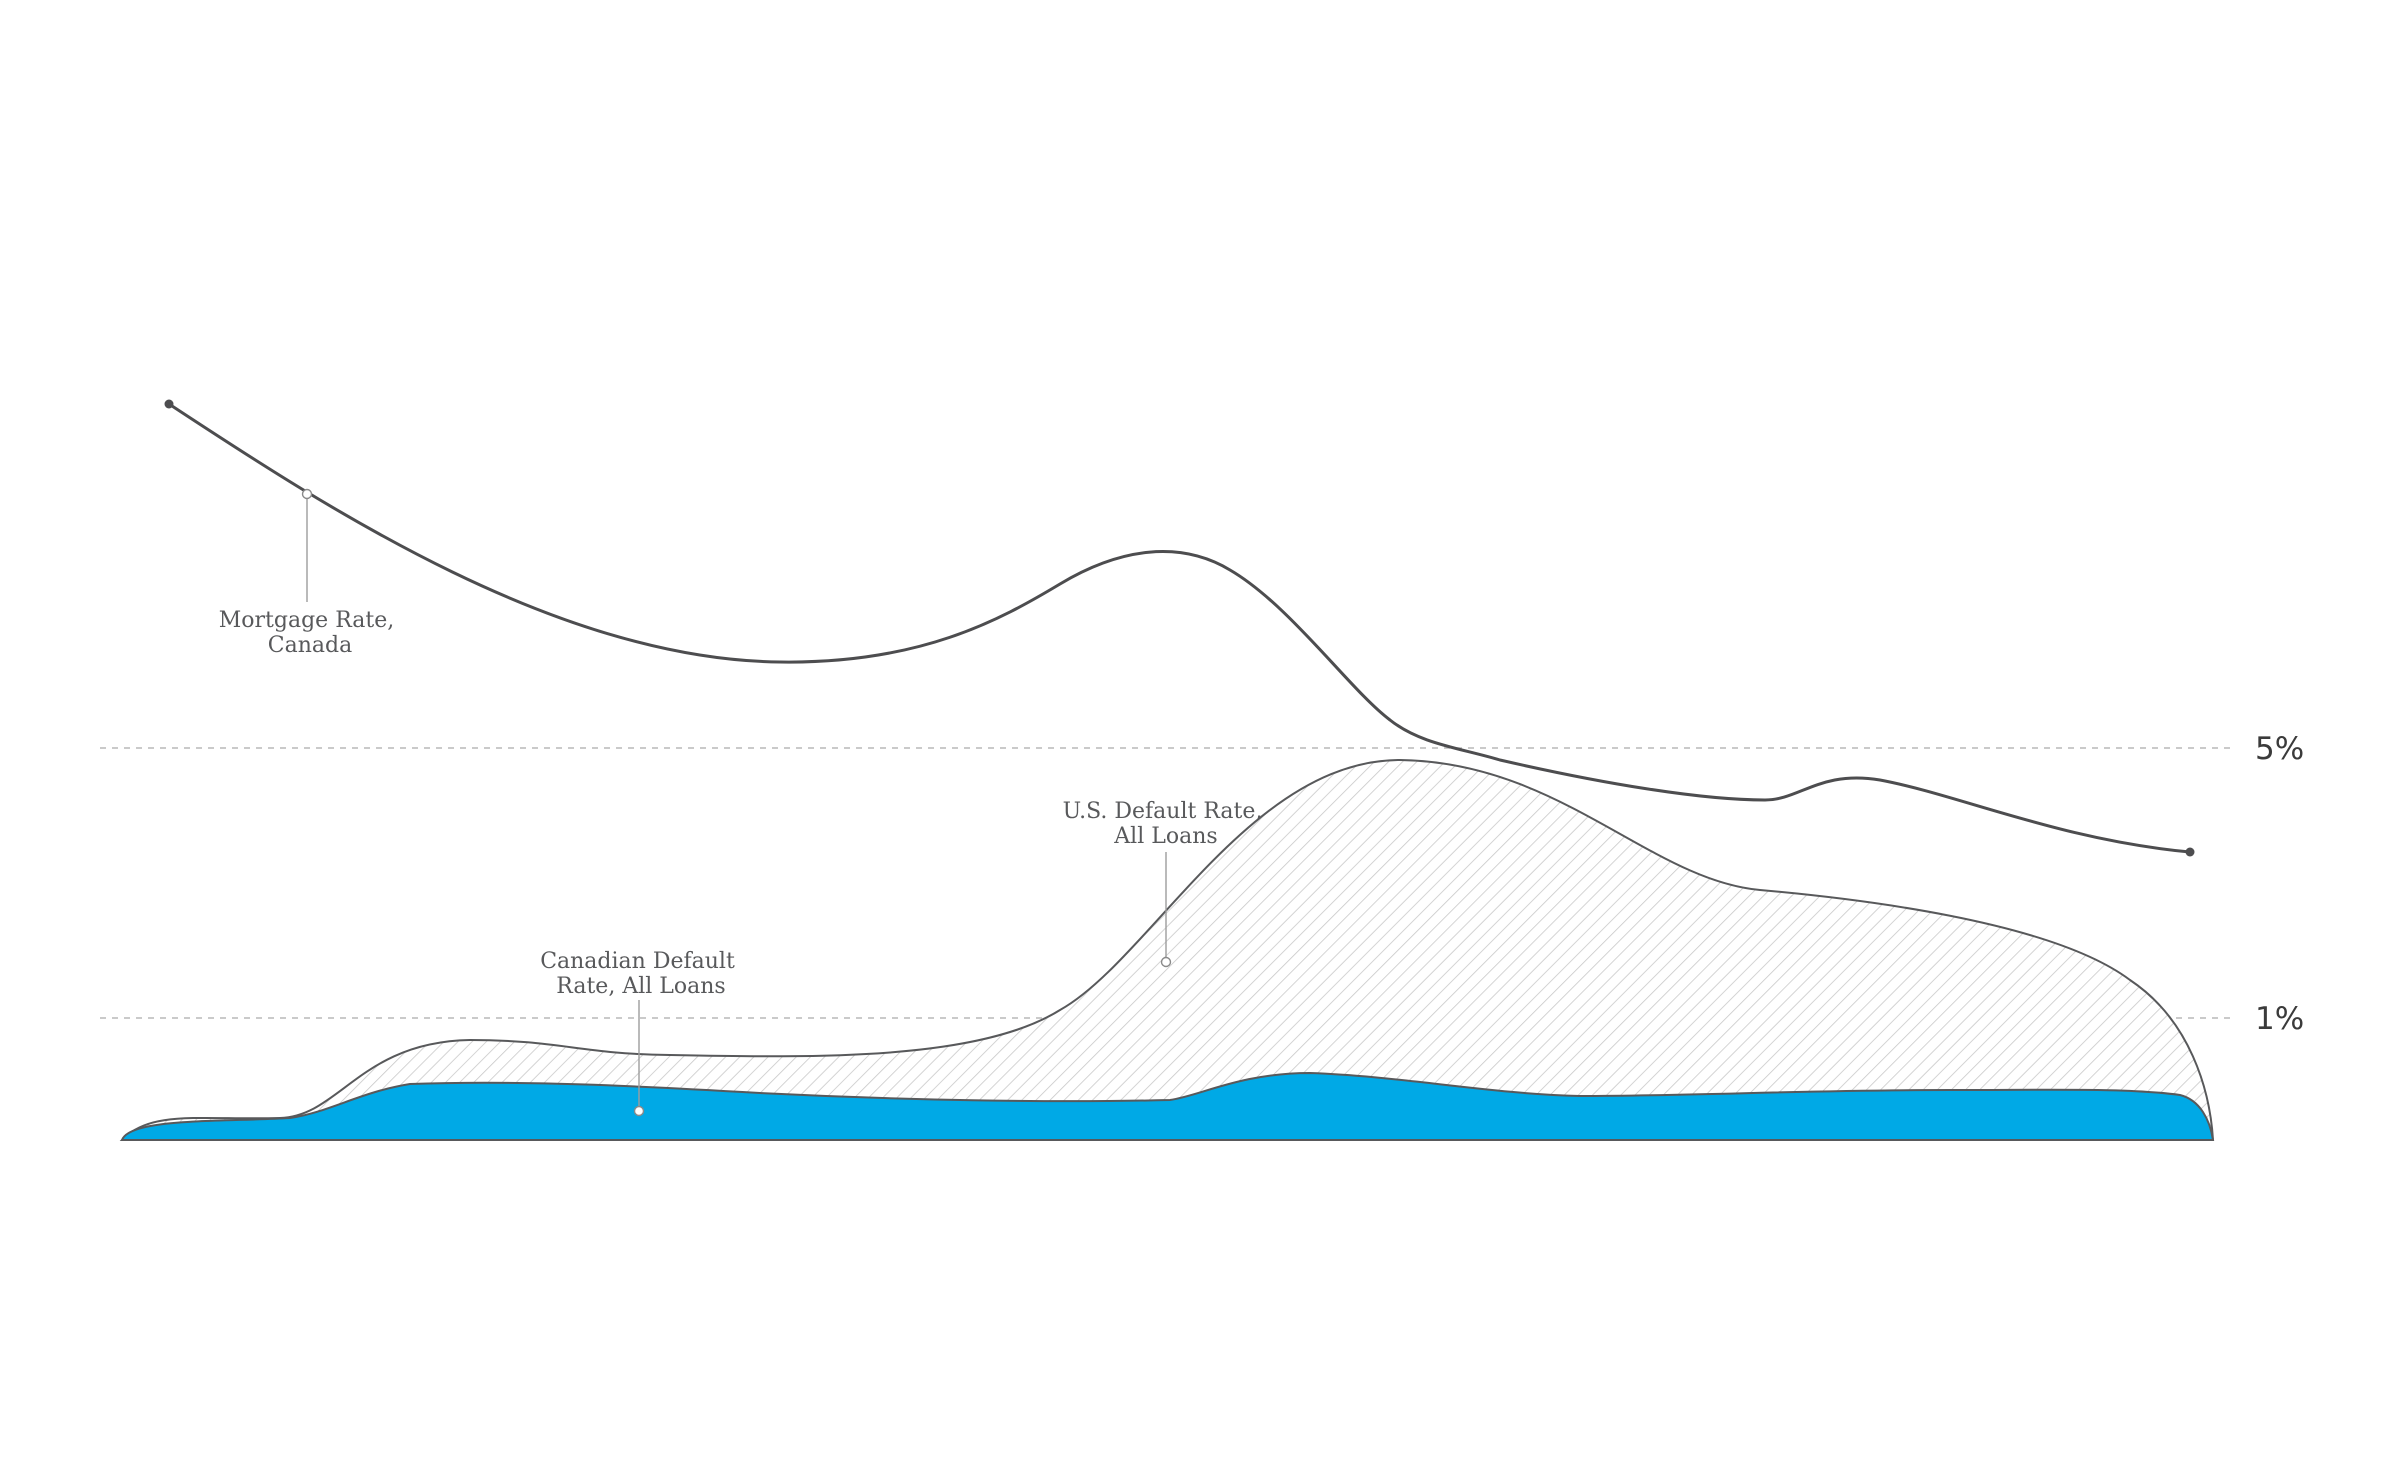 The image size is (2400, 1480). I want to click on y-tick-label-1pct: 1%, so click(2279, 1019).